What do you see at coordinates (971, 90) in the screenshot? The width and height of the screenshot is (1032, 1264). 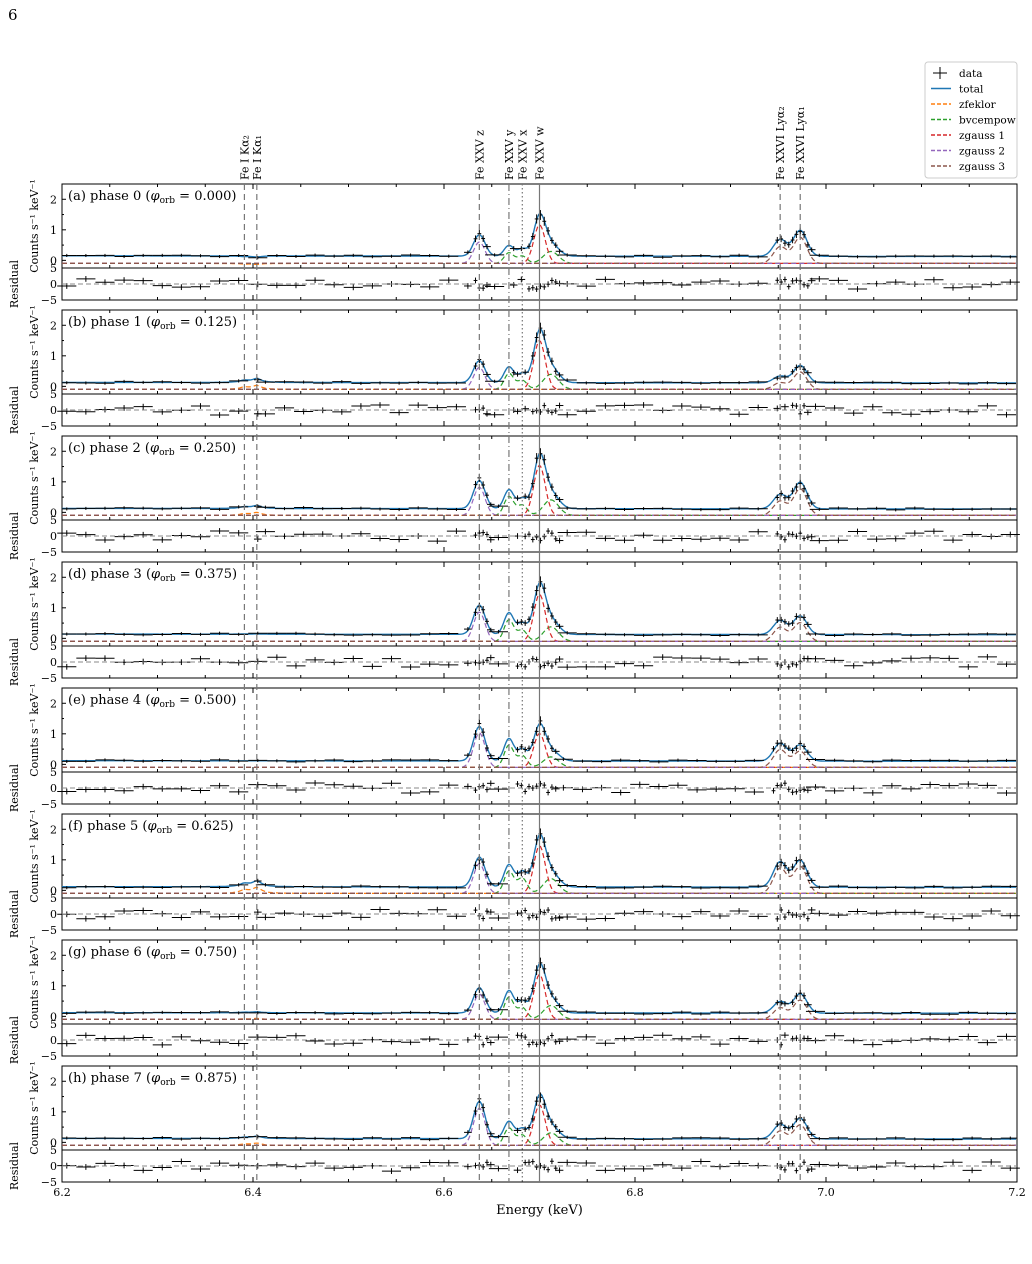 I see `legend-label: total` at bounding box center [971, 90].